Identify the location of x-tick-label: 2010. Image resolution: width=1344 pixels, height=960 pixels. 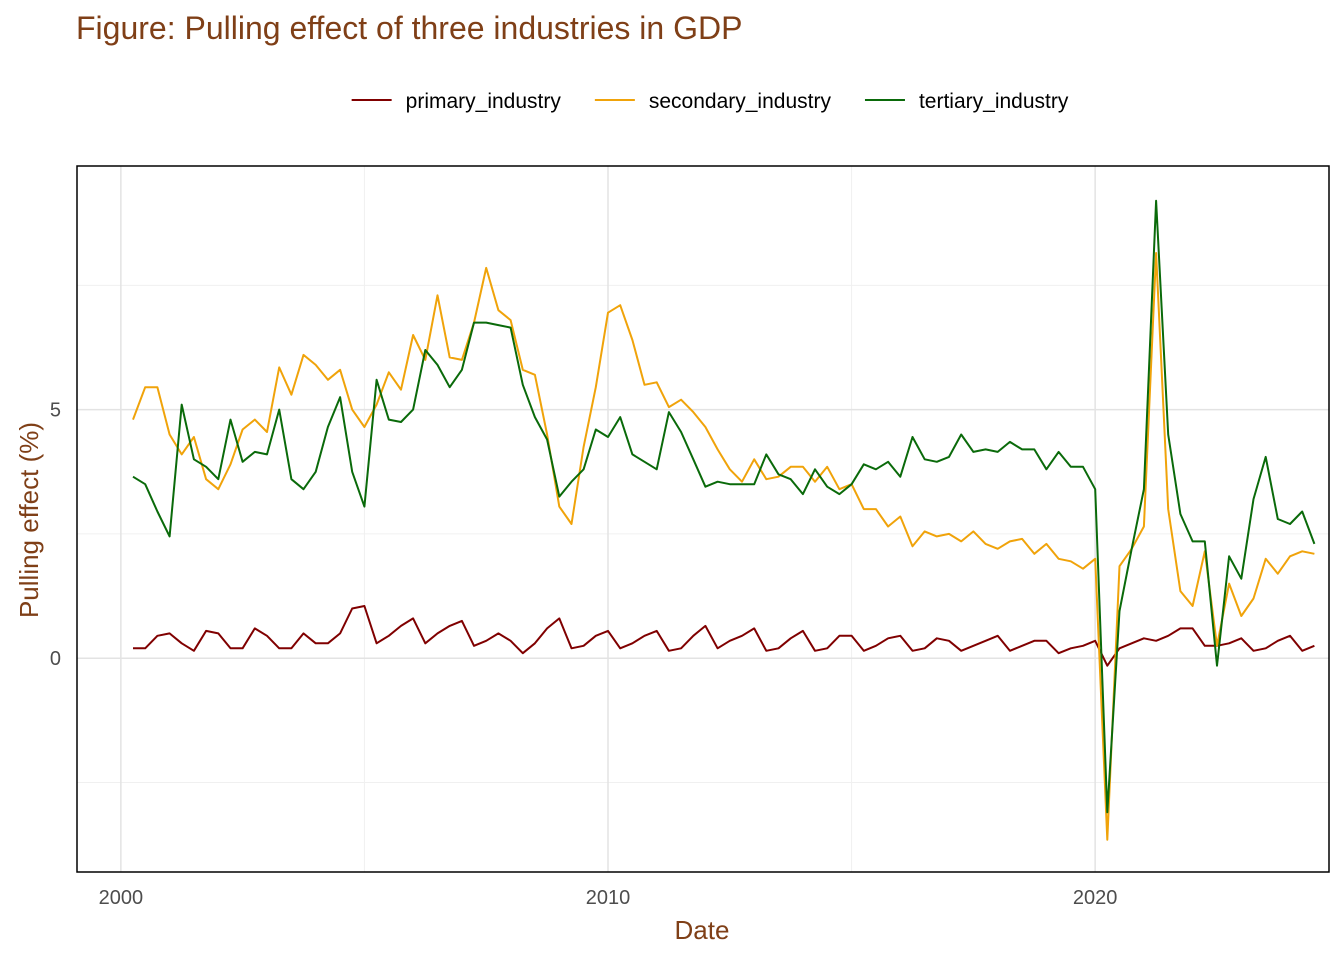
(608, 898).